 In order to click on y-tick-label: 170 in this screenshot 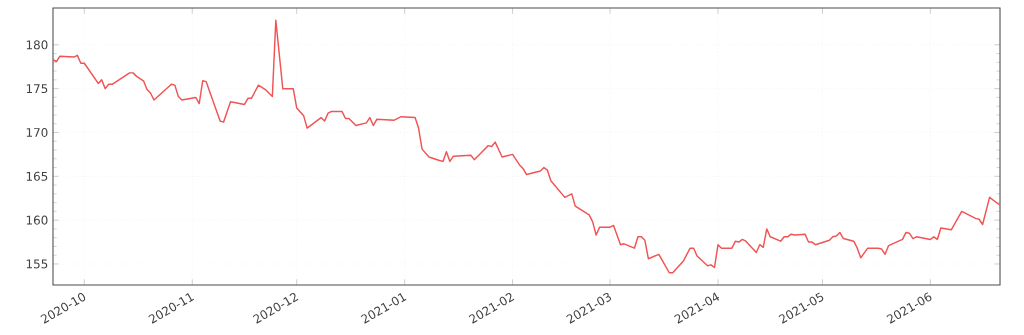, I will do `click(37, 132)`.